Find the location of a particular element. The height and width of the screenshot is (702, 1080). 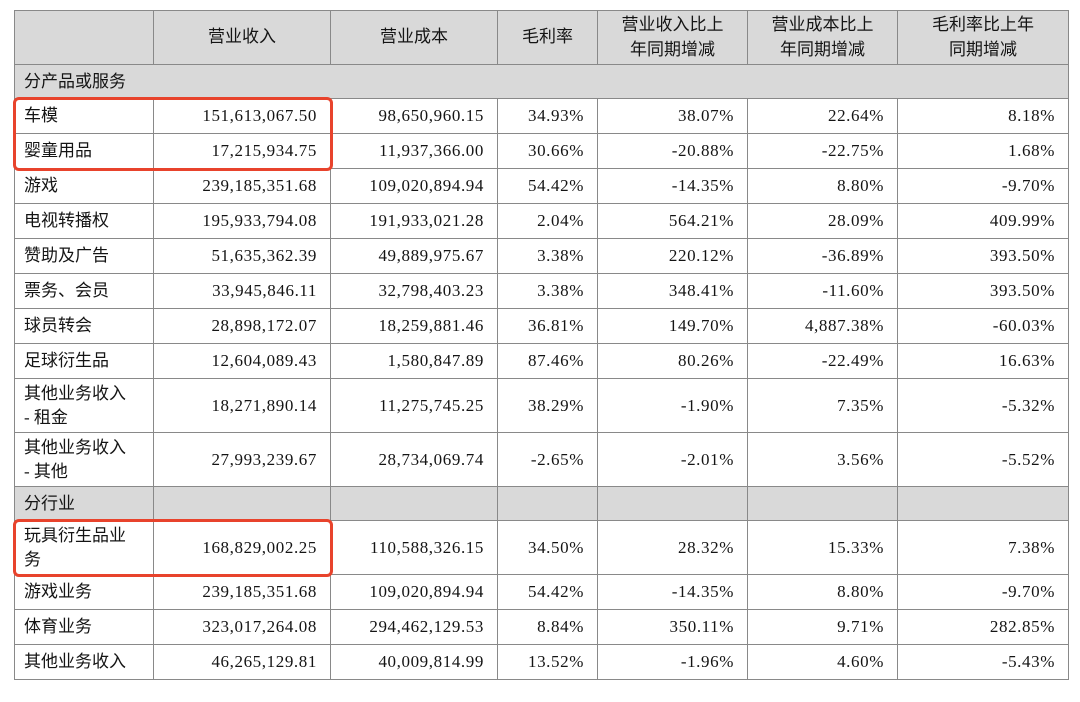

table-cell: 87.46% is located at coordinates (547, 361).